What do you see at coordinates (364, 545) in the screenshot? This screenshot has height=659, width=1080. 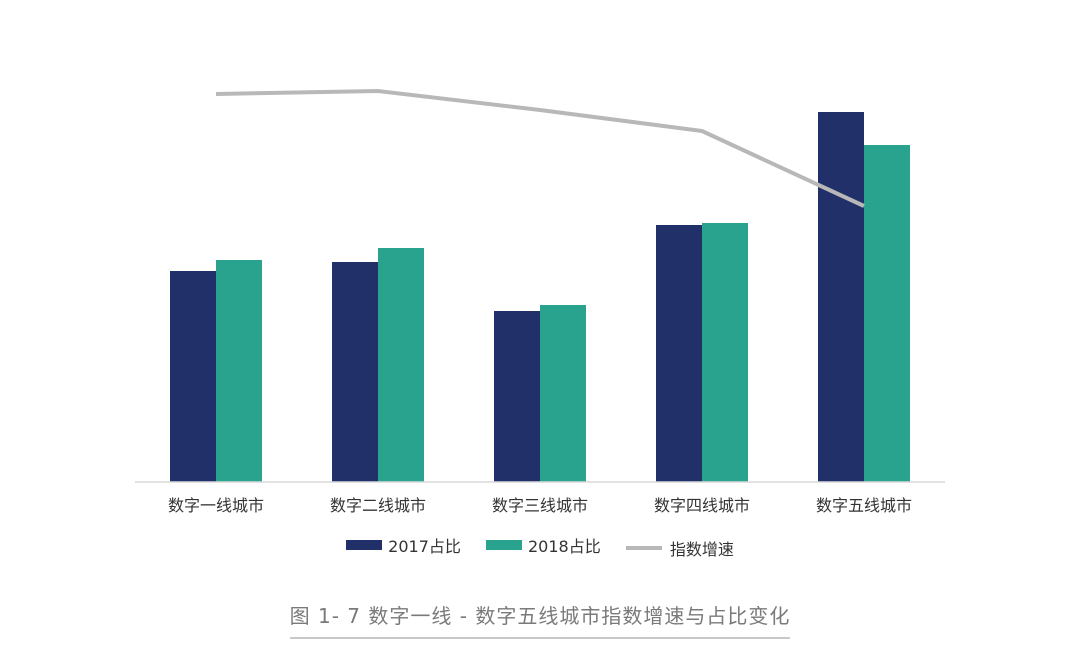 I see `legend-swatch-2017` at bounding box center [364, 545].